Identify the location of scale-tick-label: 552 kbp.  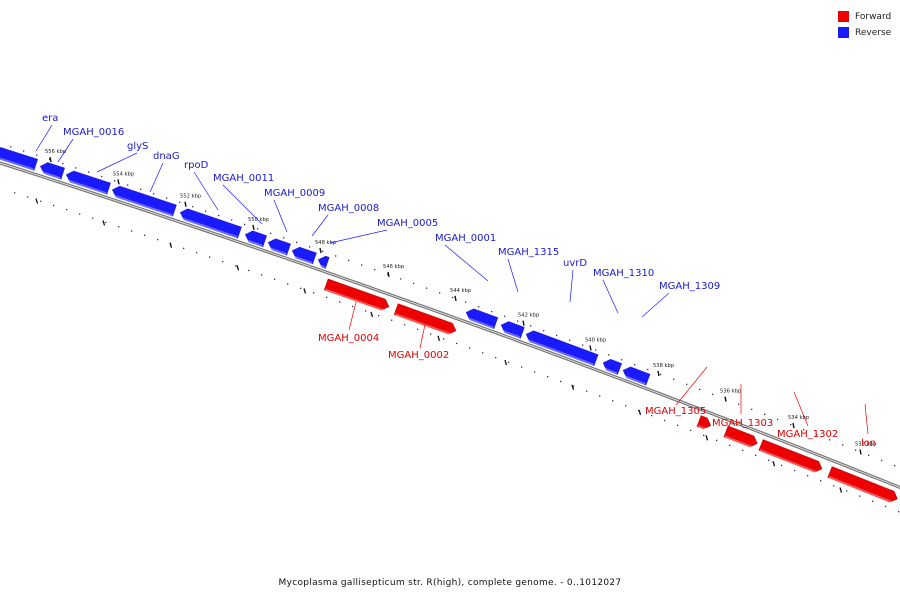
(191, 197).